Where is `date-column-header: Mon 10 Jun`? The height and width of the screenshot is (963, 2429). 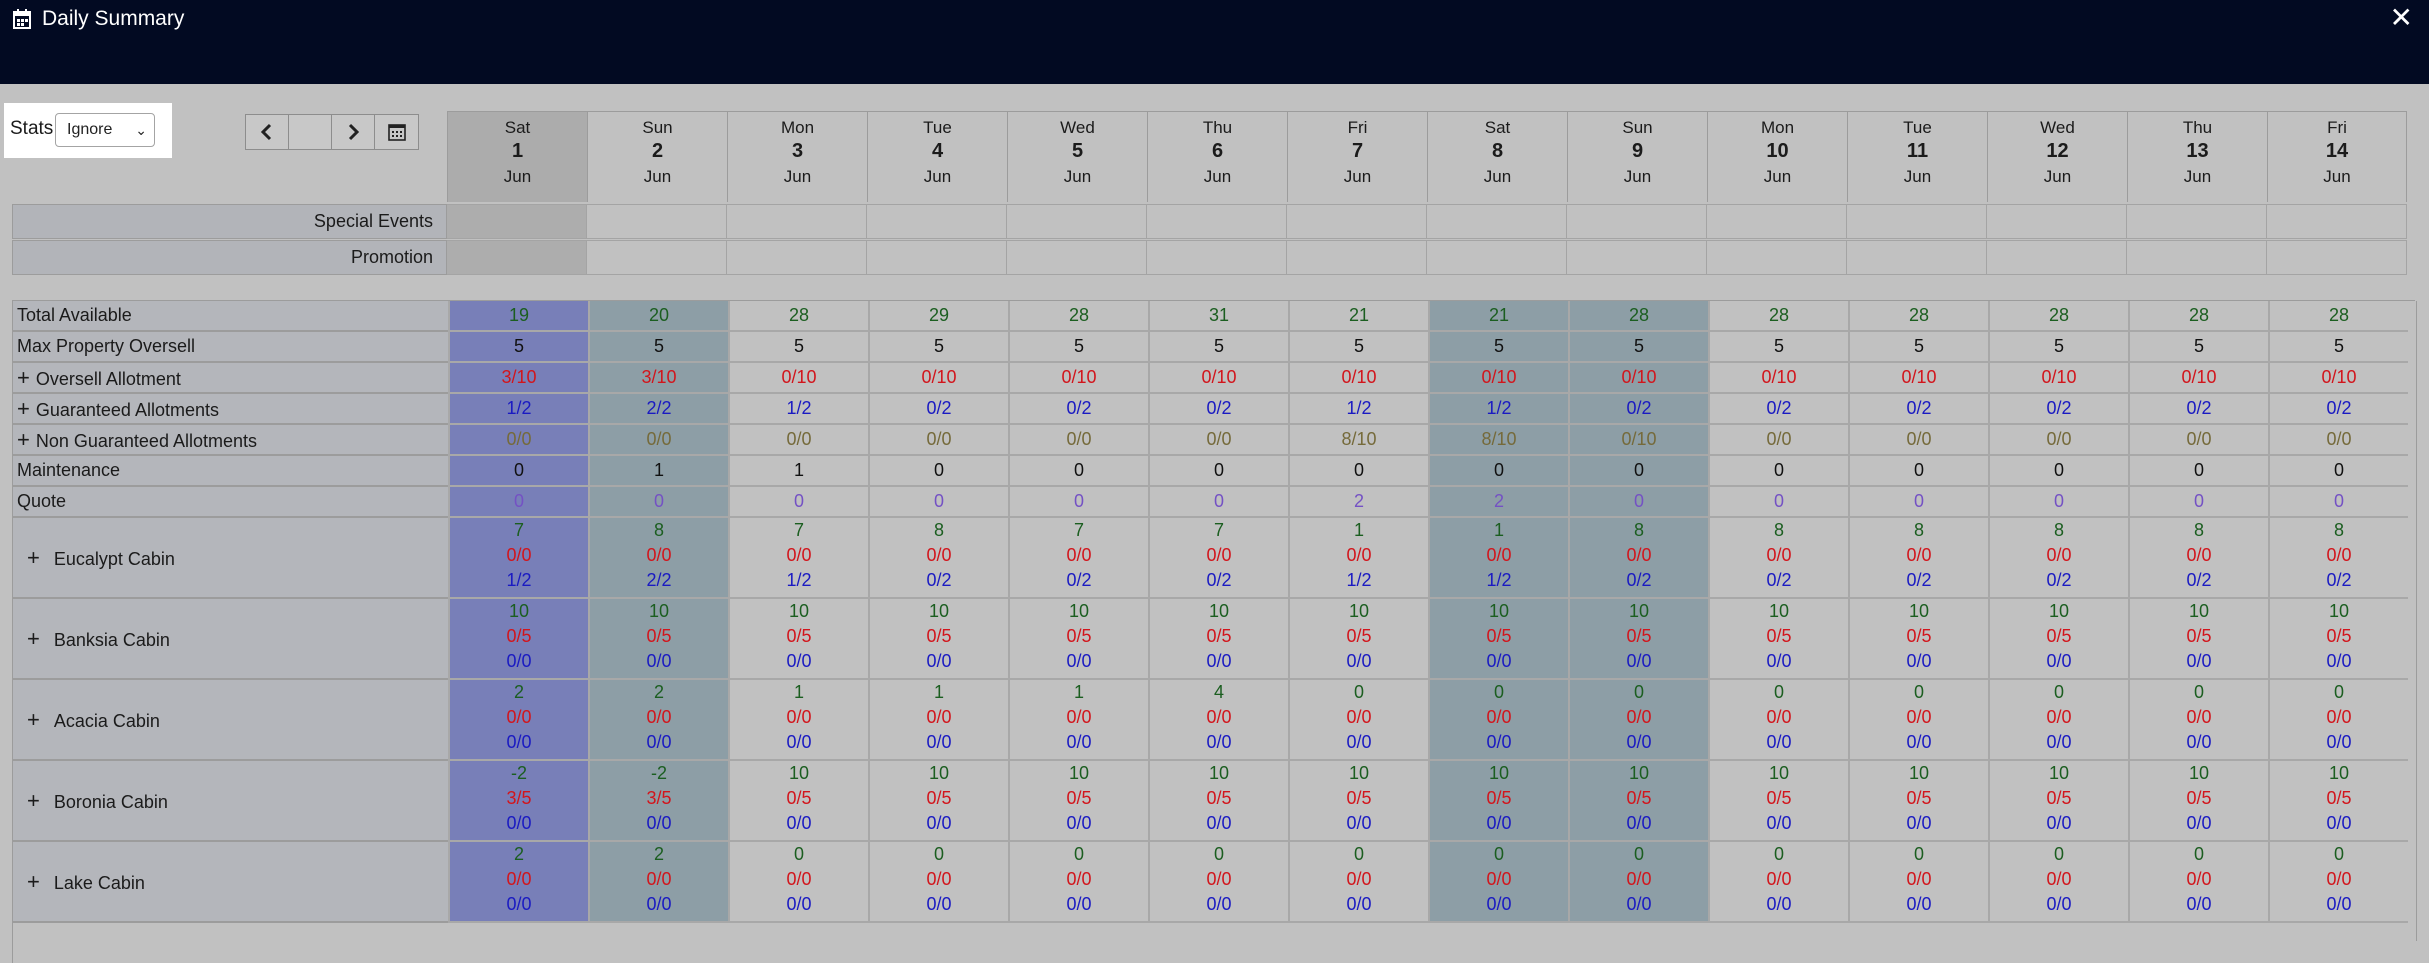 date-column-header: Mon 10 Jun is located at coordinates (1777, 156).